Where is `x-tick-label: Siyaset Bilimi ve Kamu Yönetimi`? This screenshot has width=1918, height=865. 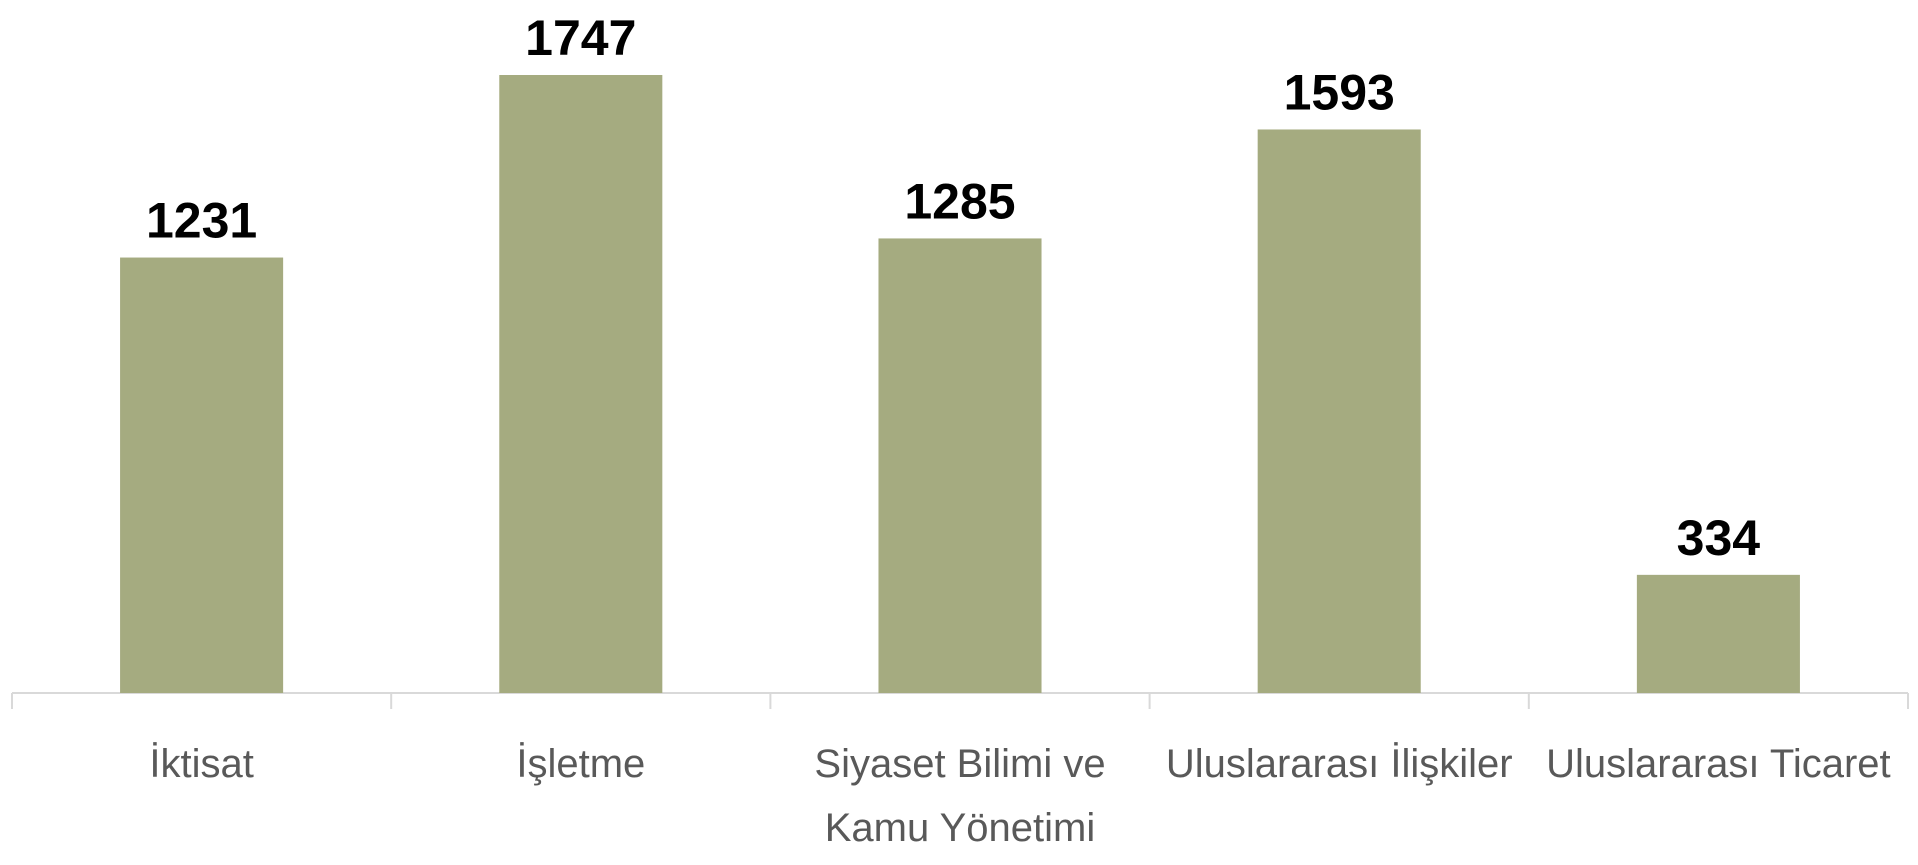
x-tick-label: Siyaset Bilimi ve Kamu Yönetimi is located at coordinates (960, 796).